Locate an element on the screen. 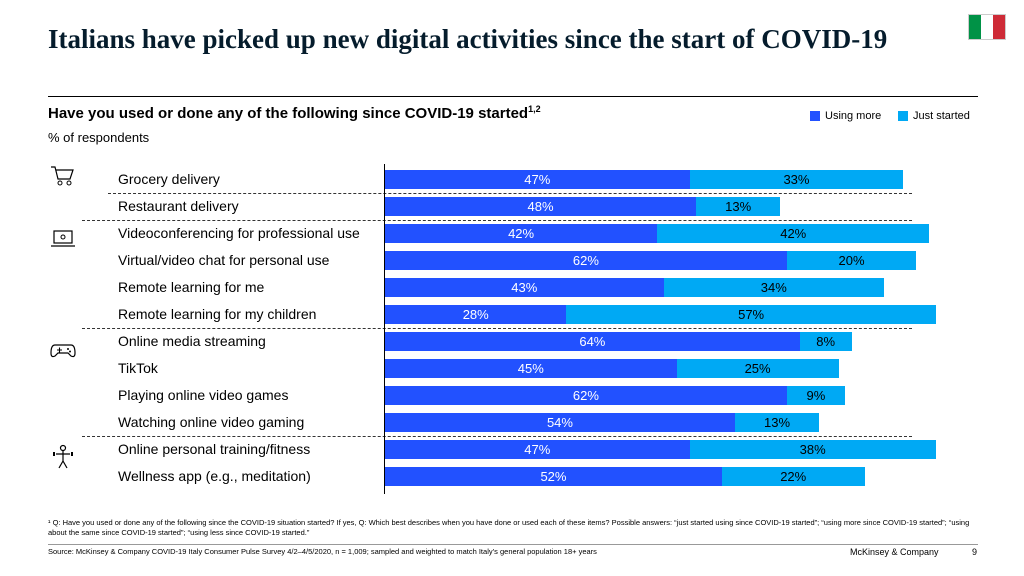 The height and width of the screenshot is (576, 1024). data-label: 33% is located at coordinates (796, 179).